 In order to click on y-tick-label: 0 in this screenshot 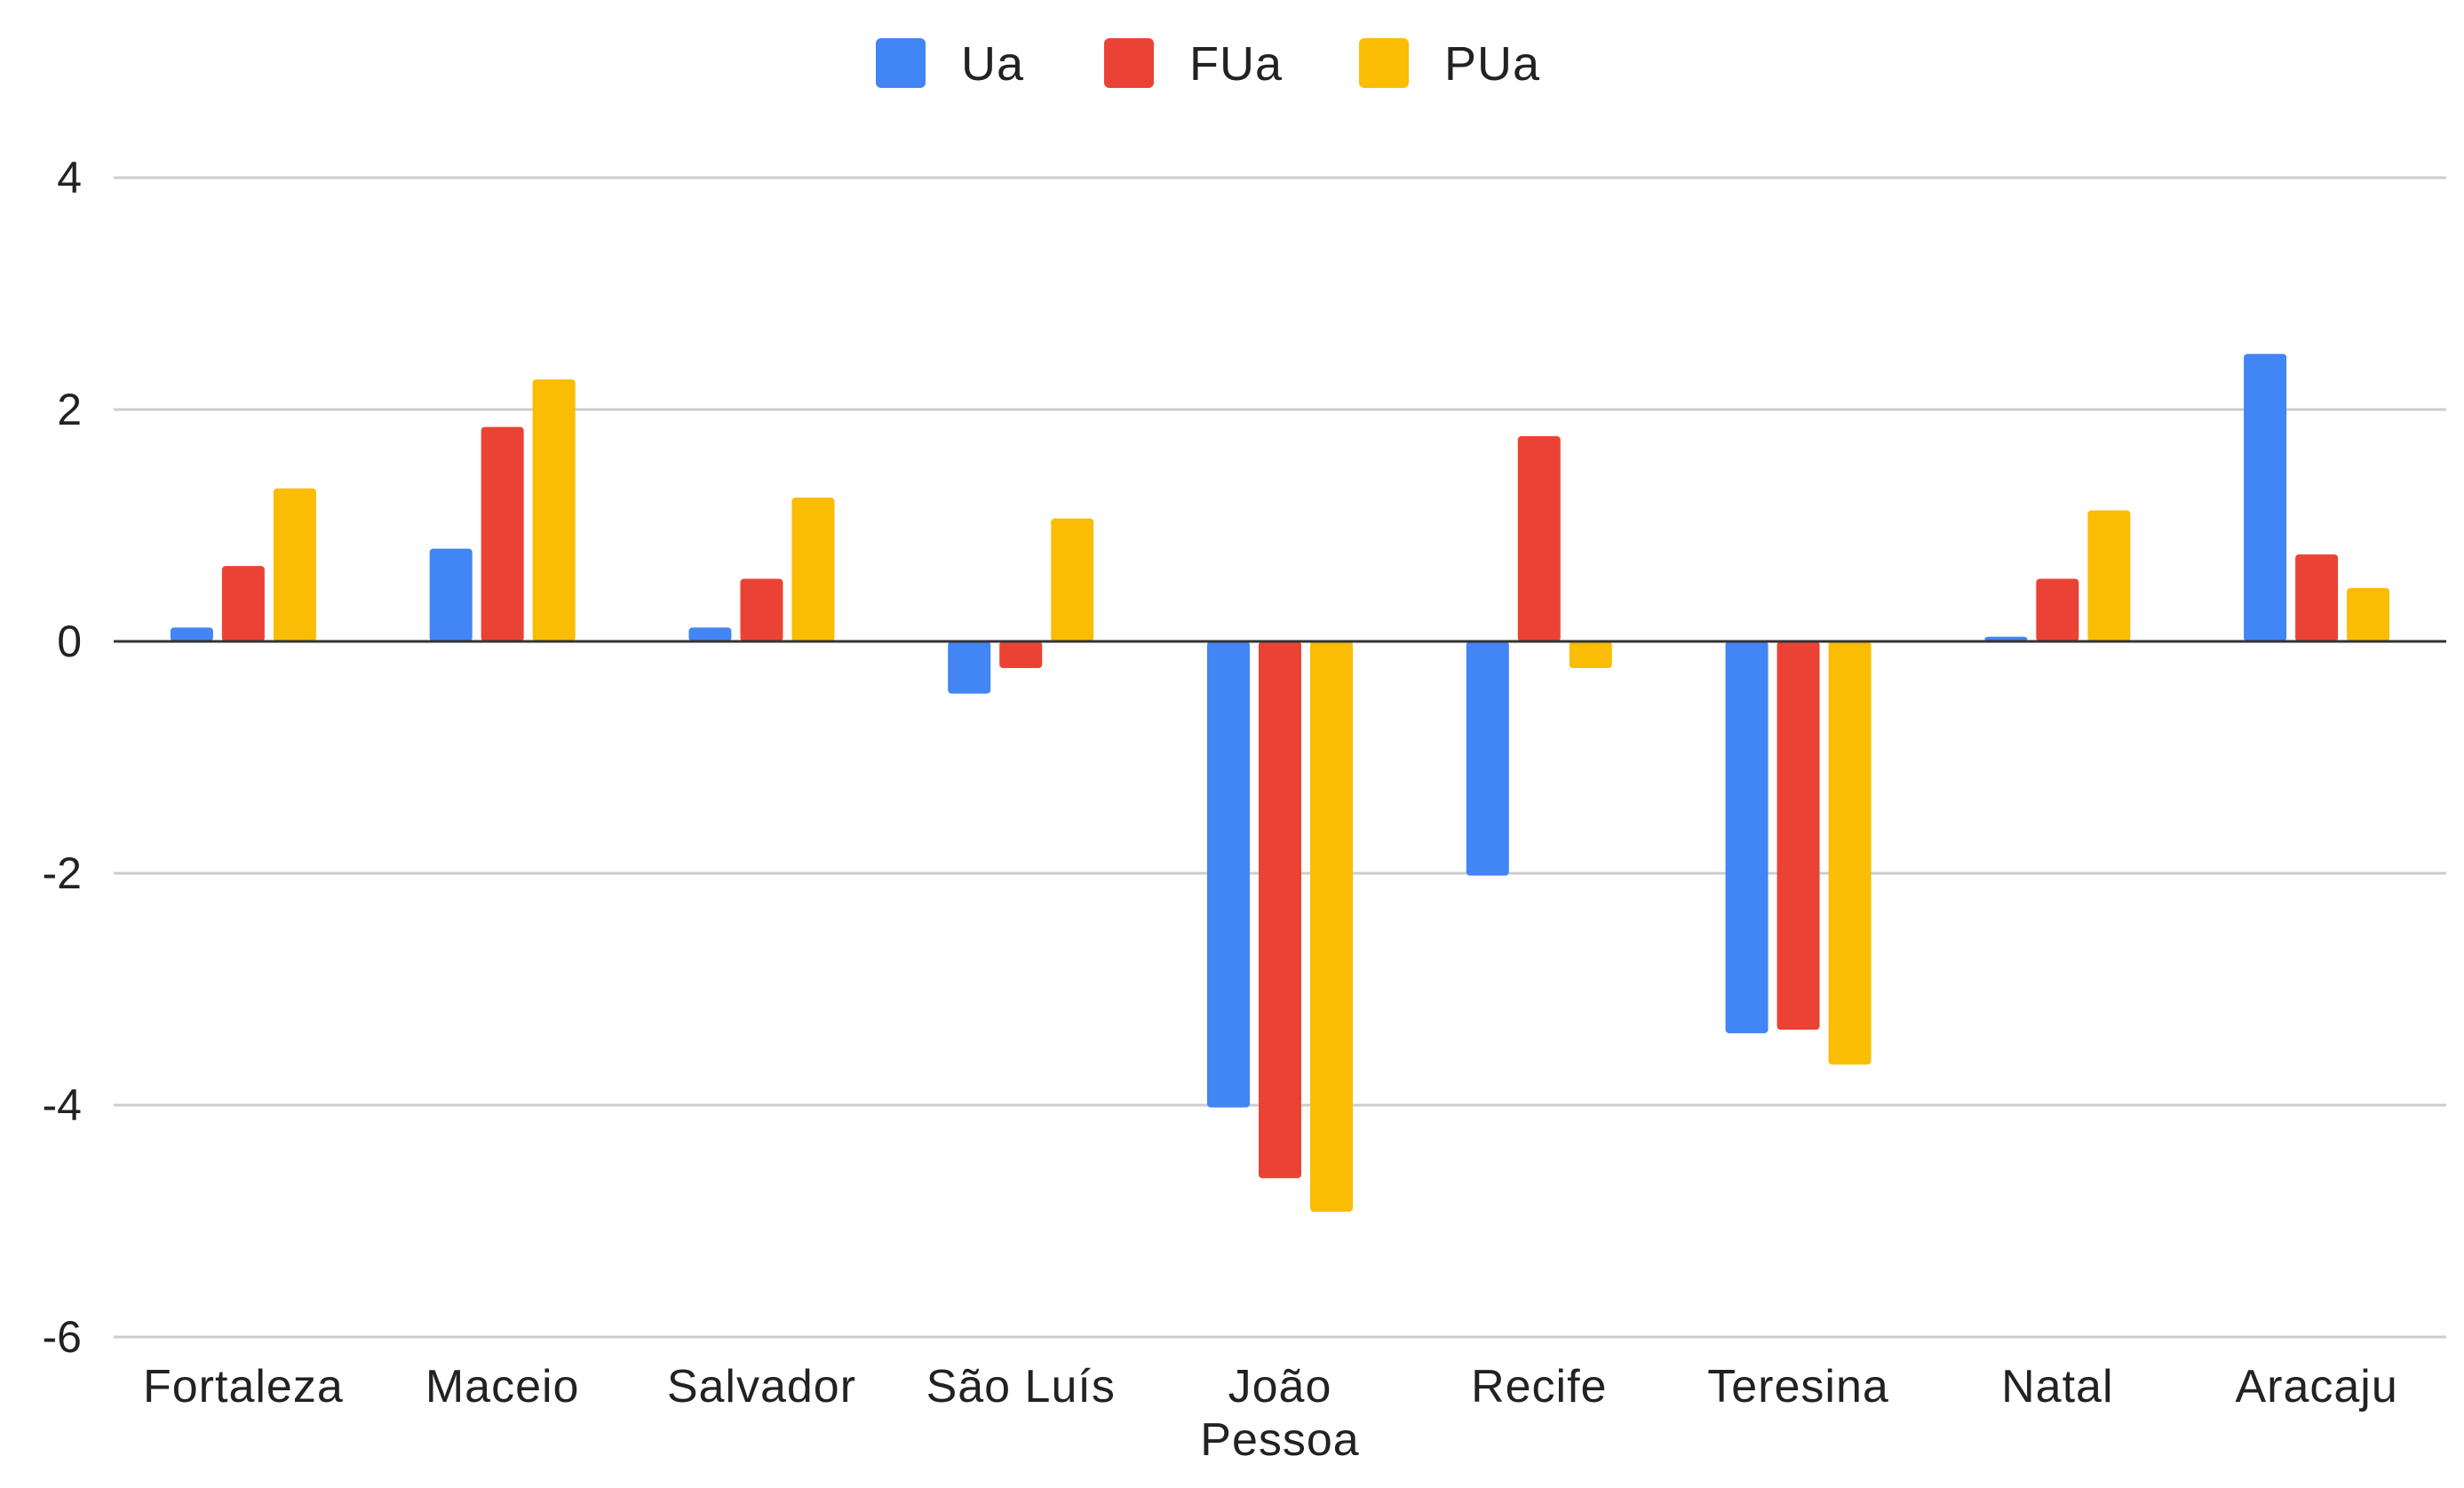, I will do `click(69, 641)`.